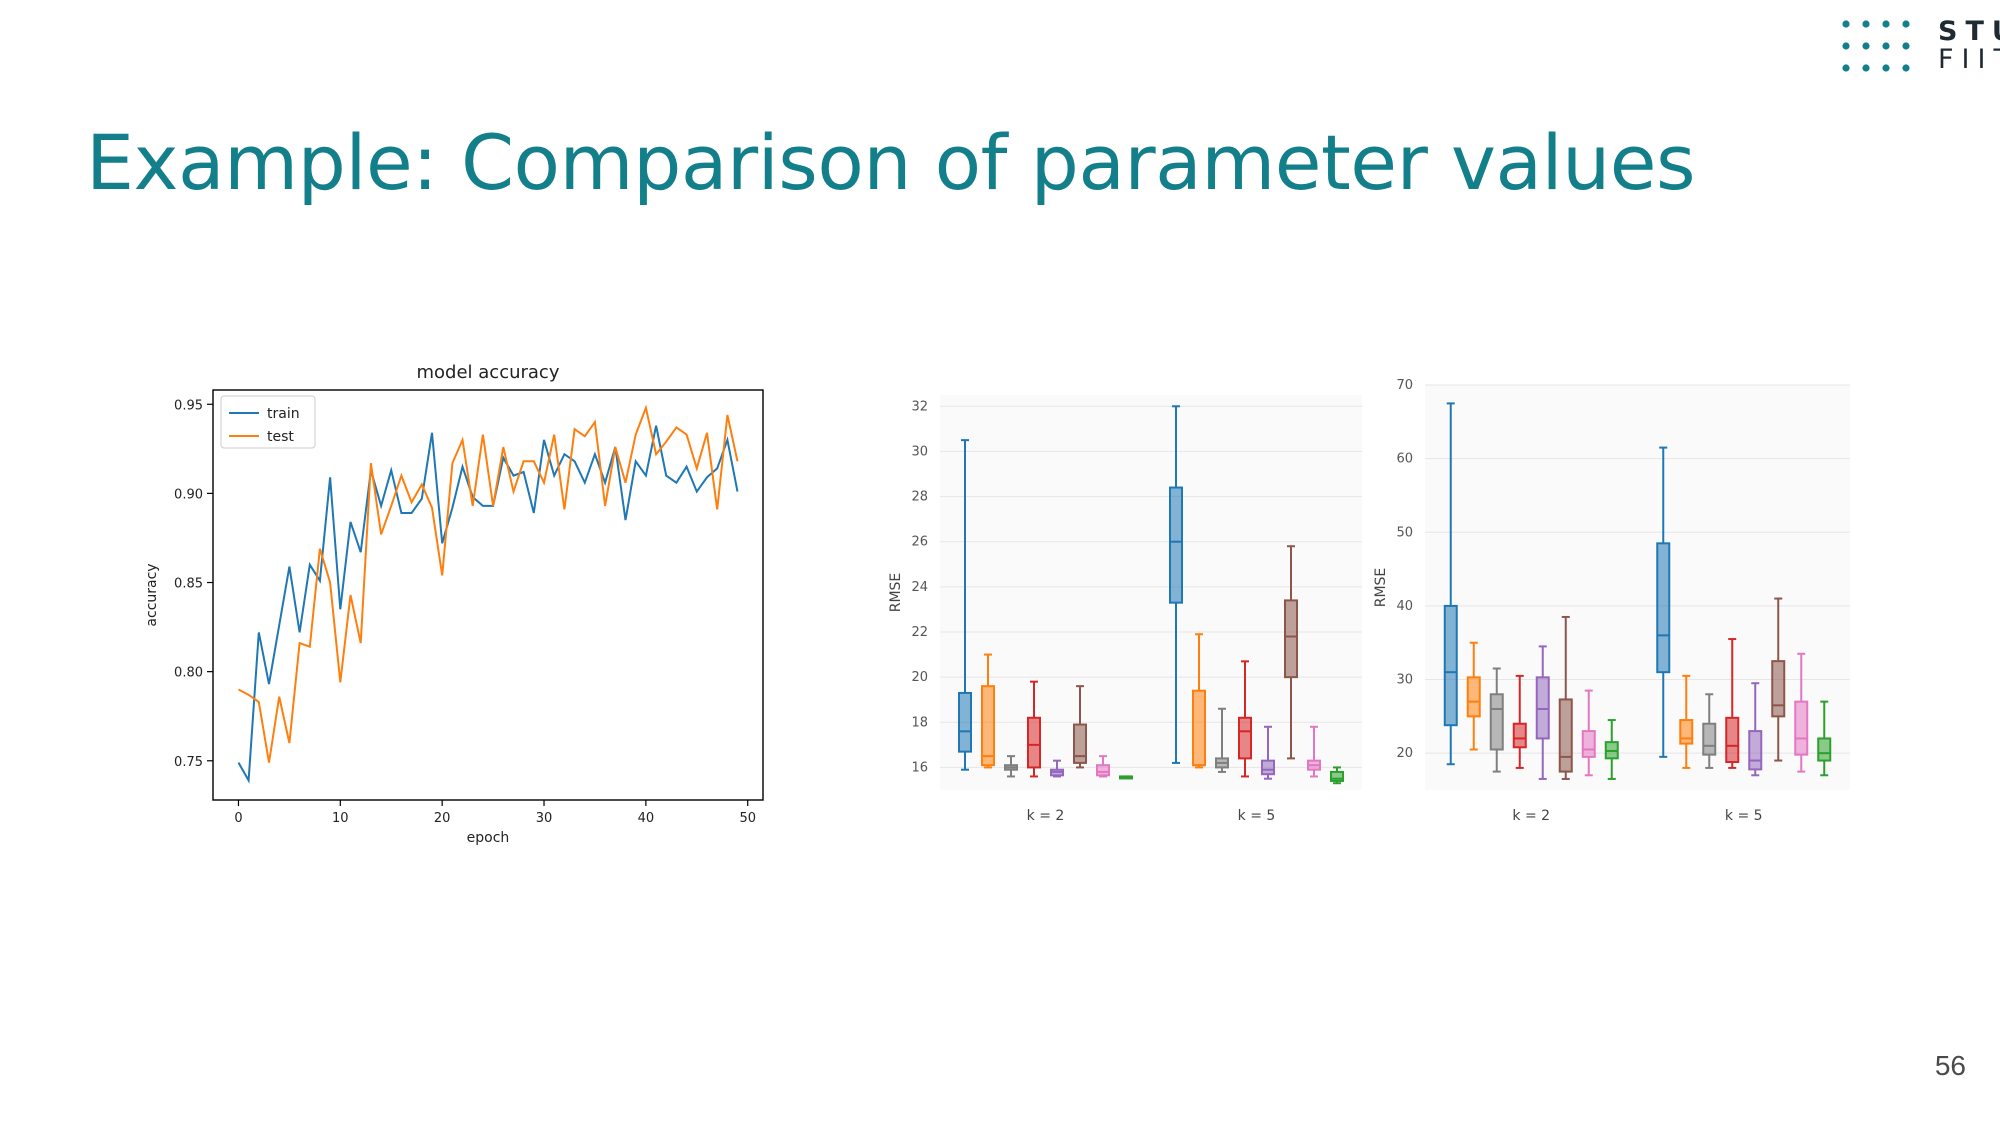  Describe the element at coordinates (919, 632) in the screenshot. I see `y-tick-label: 22` at that location.